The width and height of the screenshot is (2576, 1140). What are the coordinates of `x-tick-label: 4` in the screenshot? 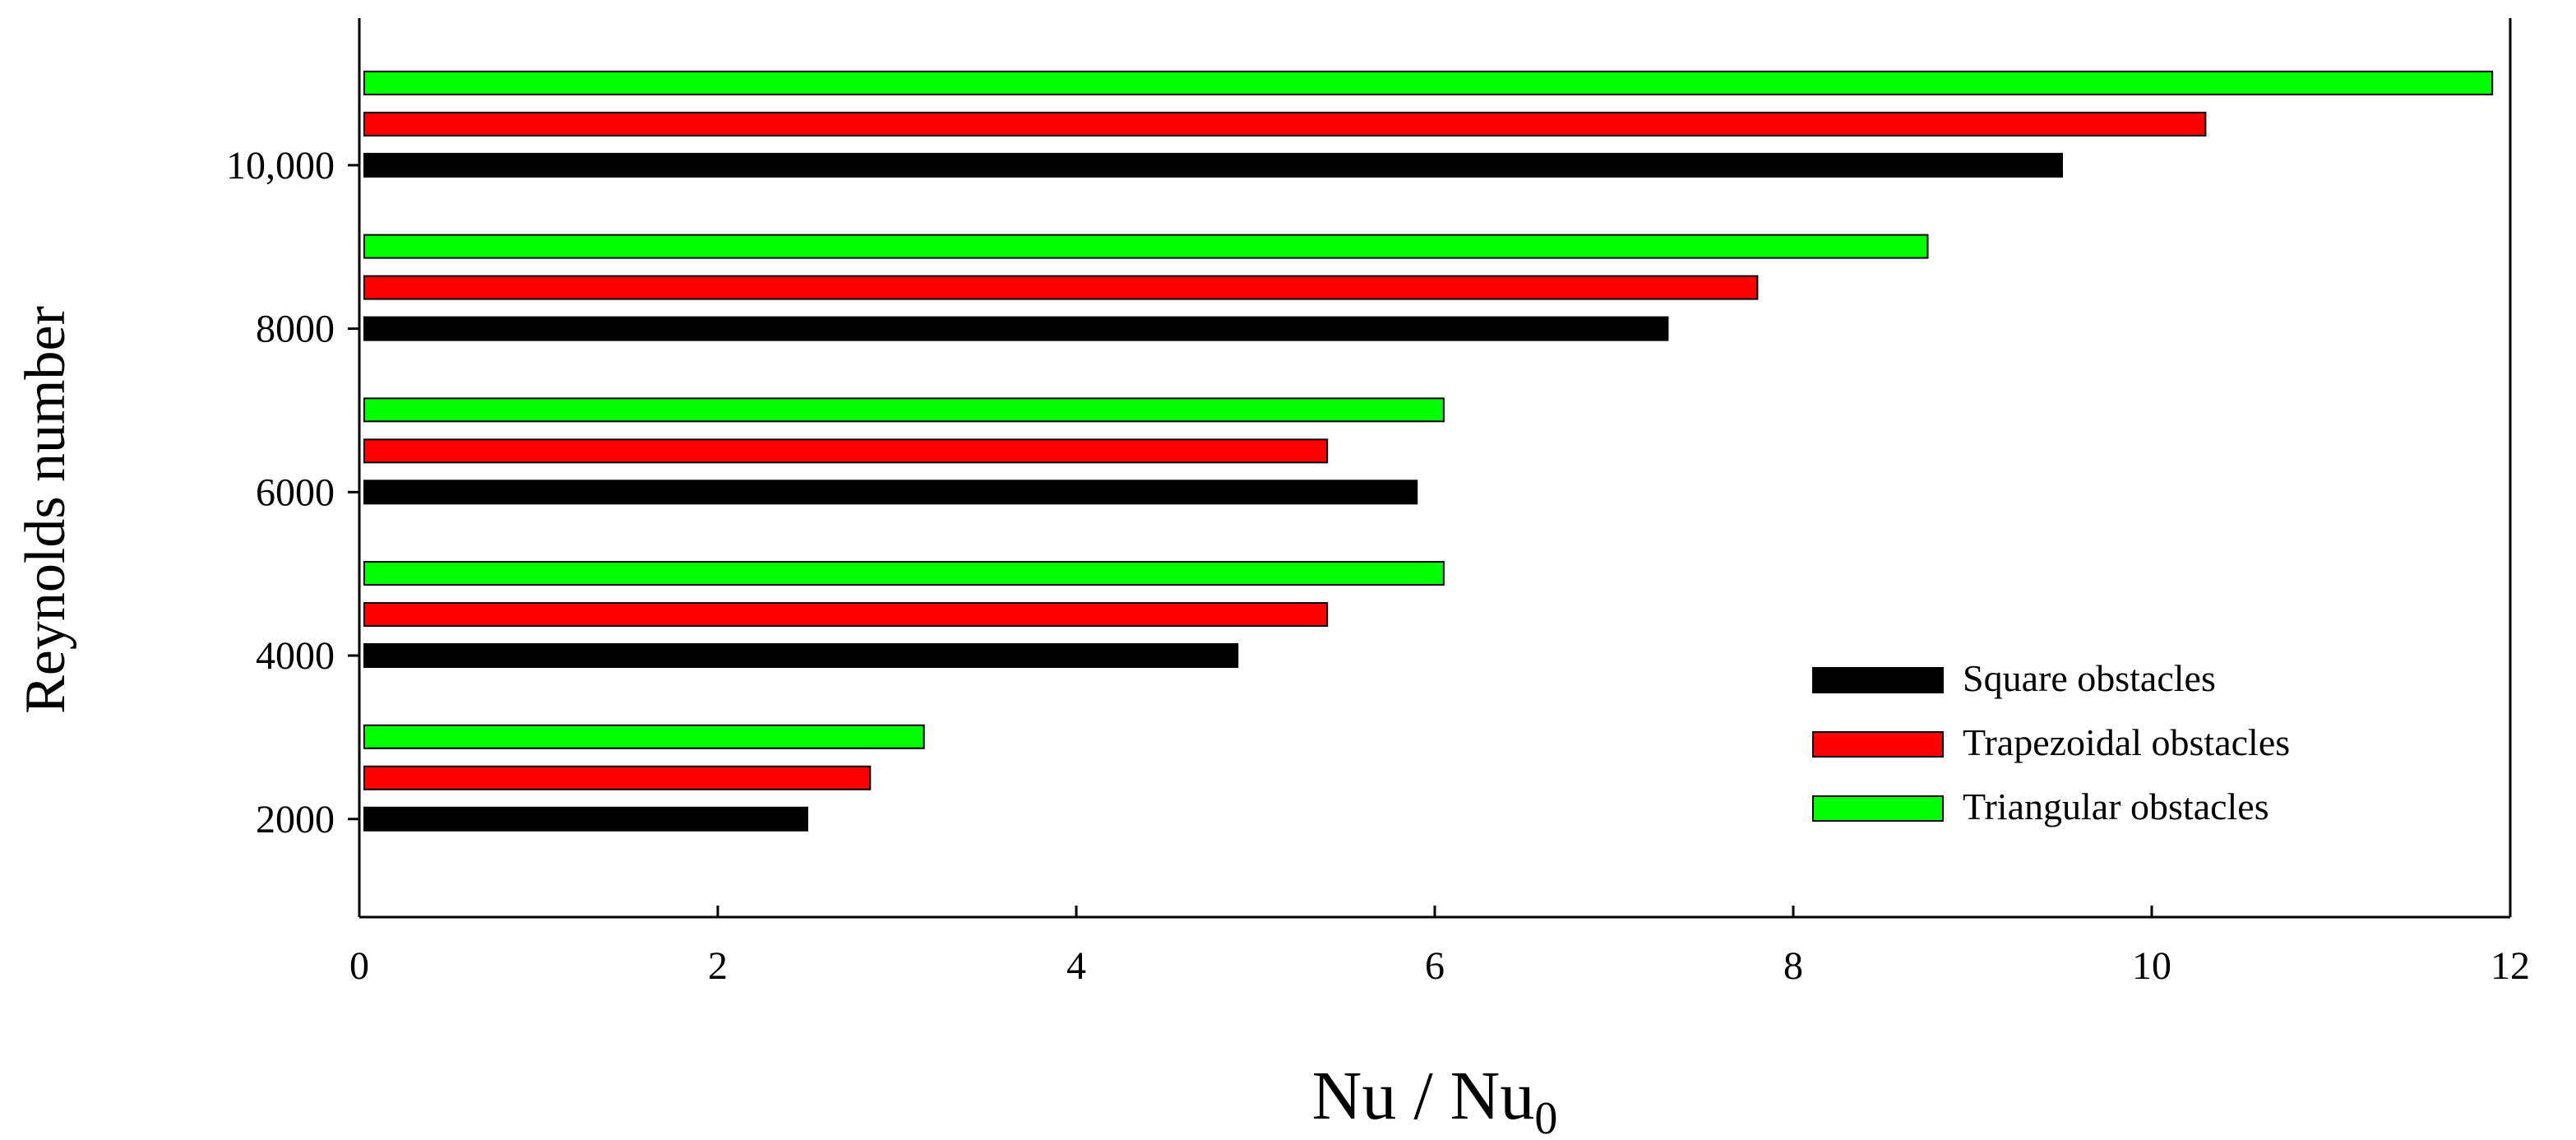 It's located at (1076, 966).